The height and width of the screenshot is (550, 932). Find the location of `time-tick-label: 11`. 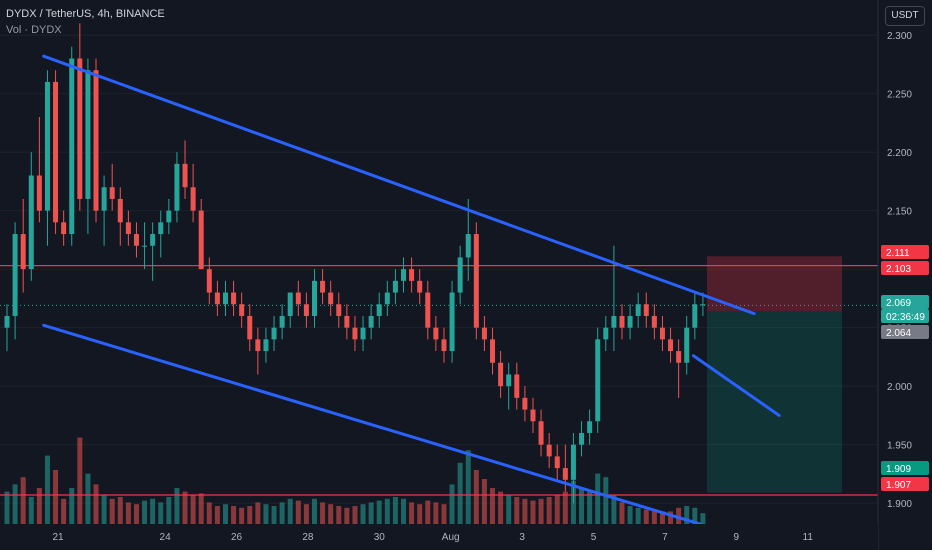

time-tick-label: 11 is located at coordinates (808, 537).